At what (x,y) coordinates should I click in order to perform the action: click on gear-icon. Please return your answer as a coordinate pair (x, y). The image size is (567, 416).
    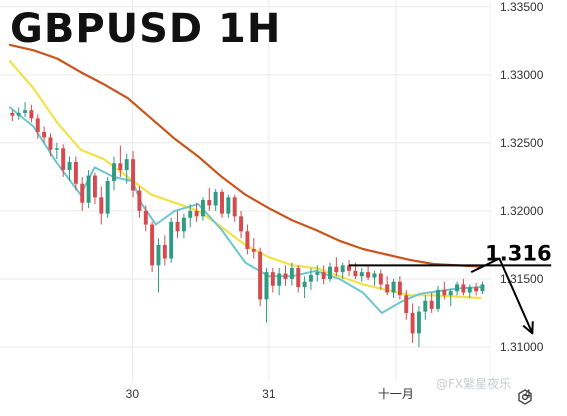
    Looking at the image, I should click on (525, 397).